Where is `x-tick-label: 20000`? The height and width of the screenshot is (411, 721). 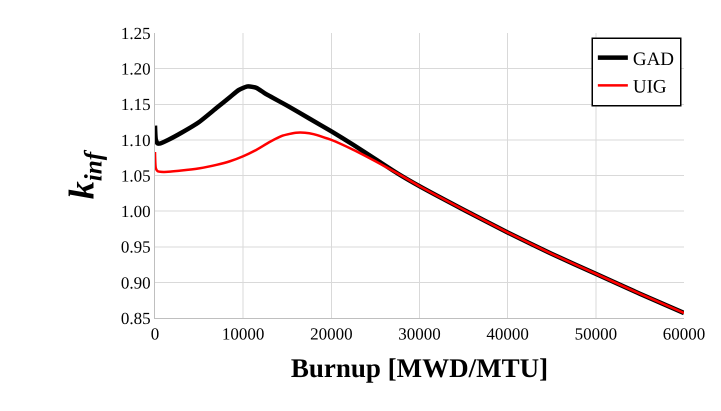
x-tick-label: 20000 is located at coordinates (331, 334).